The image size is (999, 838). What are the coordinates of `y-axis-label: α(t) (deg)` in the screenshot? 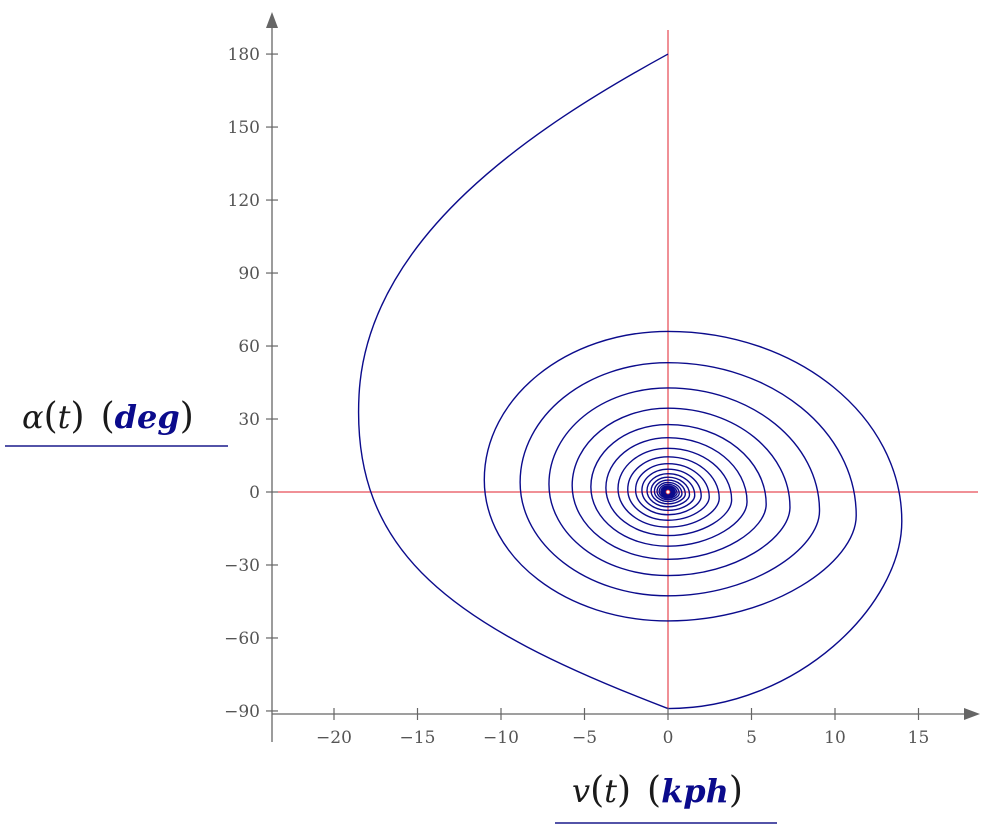 It's located at (116, 421).